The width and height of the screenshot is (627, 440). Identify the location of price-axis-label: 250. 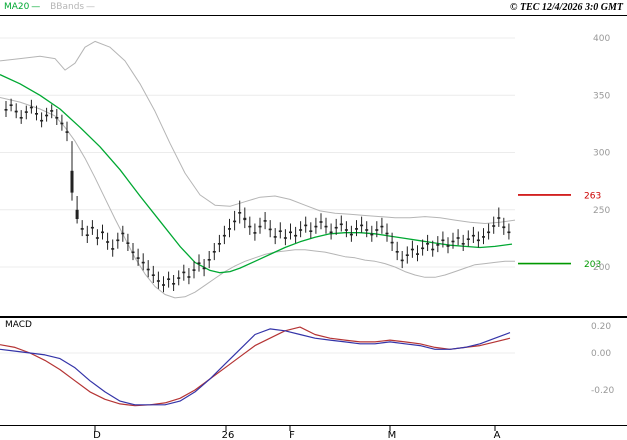
(601, 211).